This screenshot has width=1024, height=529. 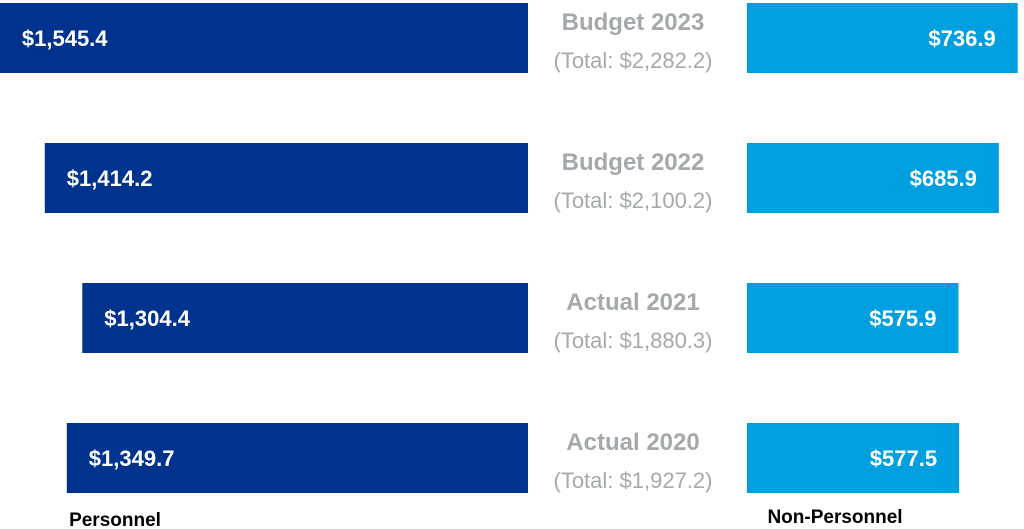 What do you see at coordinates (943, 178) in the screenshot?
I see `non-personnel-value-label: $685.9` at bounding box center [943, 178].